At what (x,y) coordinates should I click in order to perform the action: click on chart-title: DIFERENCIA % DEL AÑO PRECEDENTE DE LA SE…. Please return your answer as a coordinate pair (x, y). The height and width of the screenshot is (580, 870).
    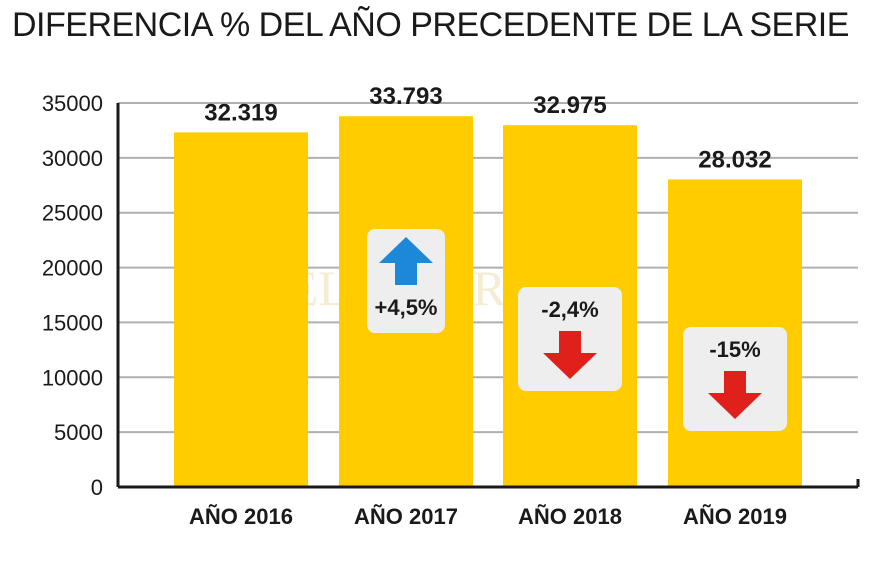
    Looking at the image, I should click on (430, 25).